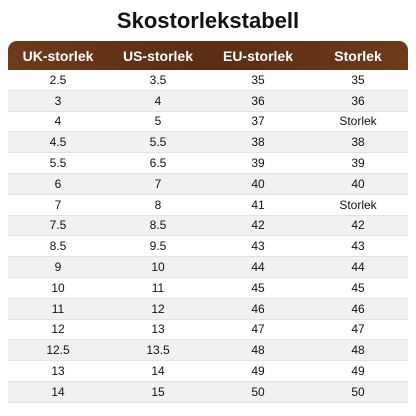 This screenshot has height=416, width=416. I want to click on table-cell: 6, so click(58, 183).